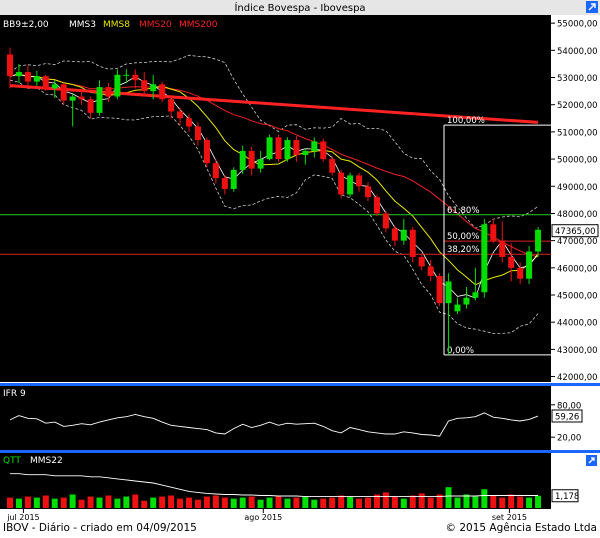 Image resolution: width=600 pixels, height=538 pixels. Describe the element at coordinates (575, 231) in the screenshot. I see `last-price-box` at that location.